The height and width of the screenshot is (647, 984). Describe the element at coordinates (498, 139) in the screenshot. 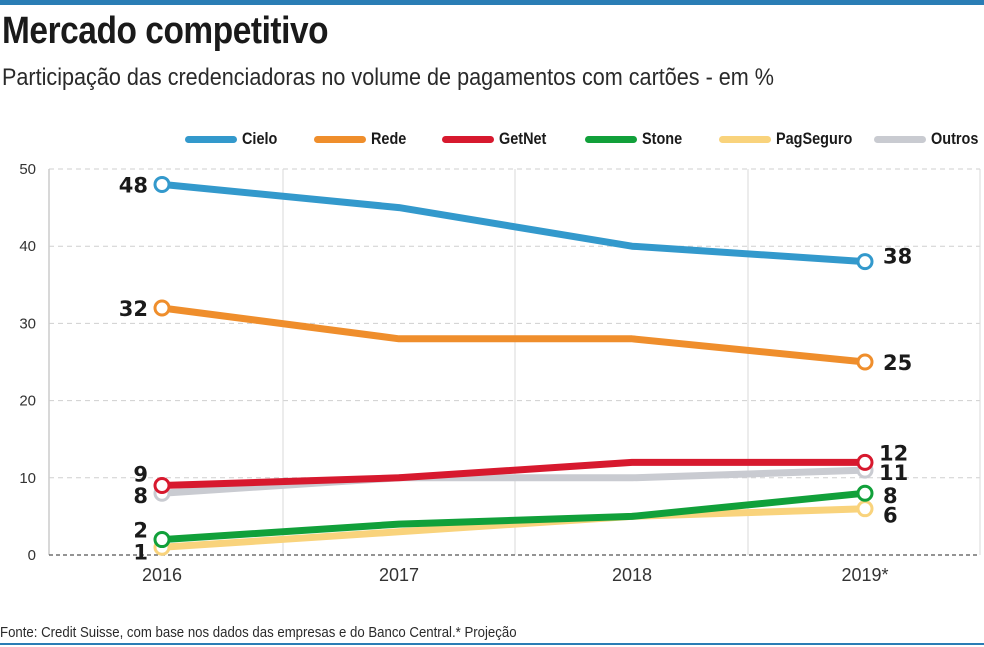

I see `legend-item-getnet: GetNet` at that location.